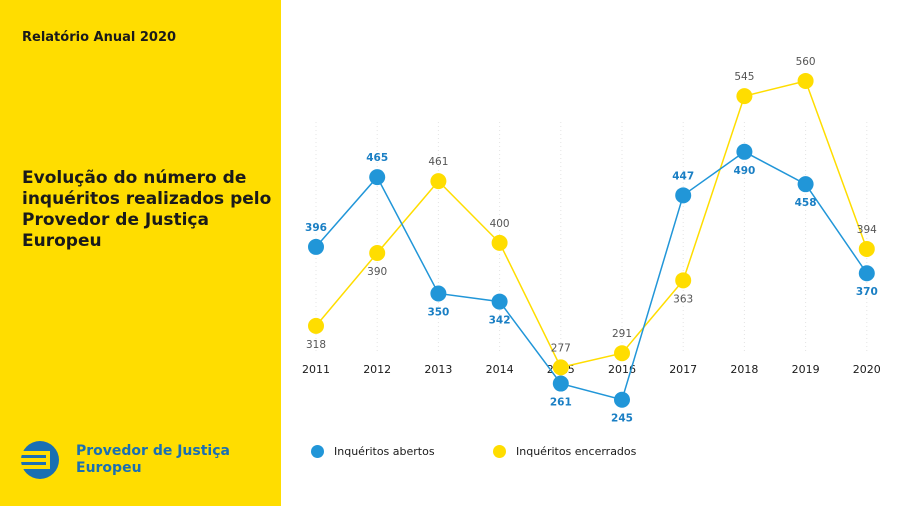 The image size is (900, 506). Describe the element at coordinates (316, 228) in the screenshot. I see `data-label-abertos: 396` at that location.